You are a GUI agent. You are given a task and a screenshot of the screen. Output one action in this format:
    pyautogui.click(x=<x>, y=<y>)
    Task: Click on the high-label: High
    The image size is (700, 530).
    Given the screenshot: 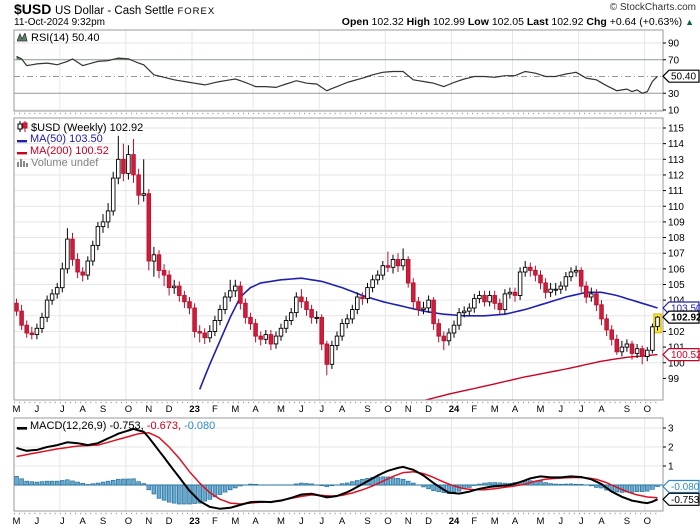 What is the action you would take?
    pyautogui.click(x=418, y=22)
    